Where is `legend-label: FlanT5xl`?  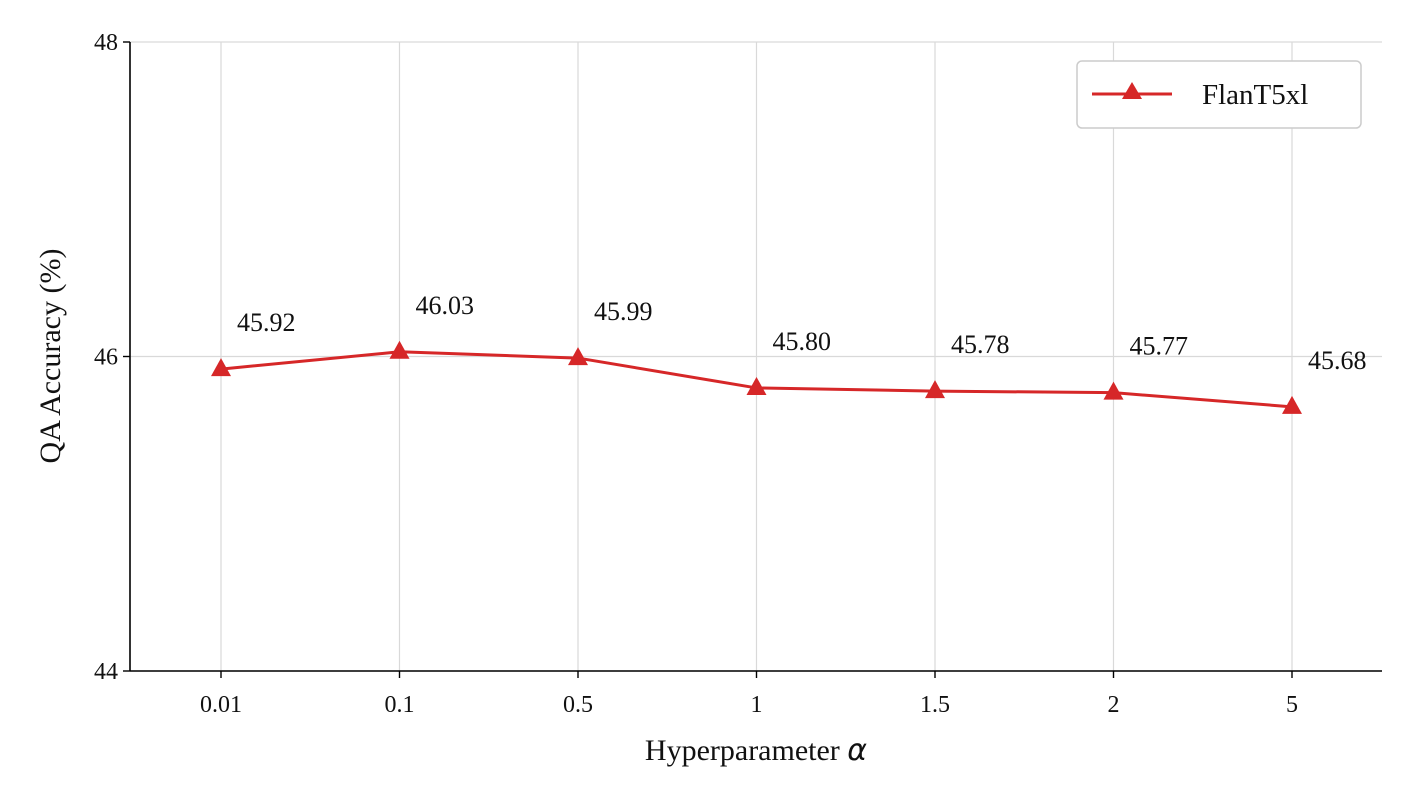
legend-label: FlanT5xl is located at coordinates (1255, 95).